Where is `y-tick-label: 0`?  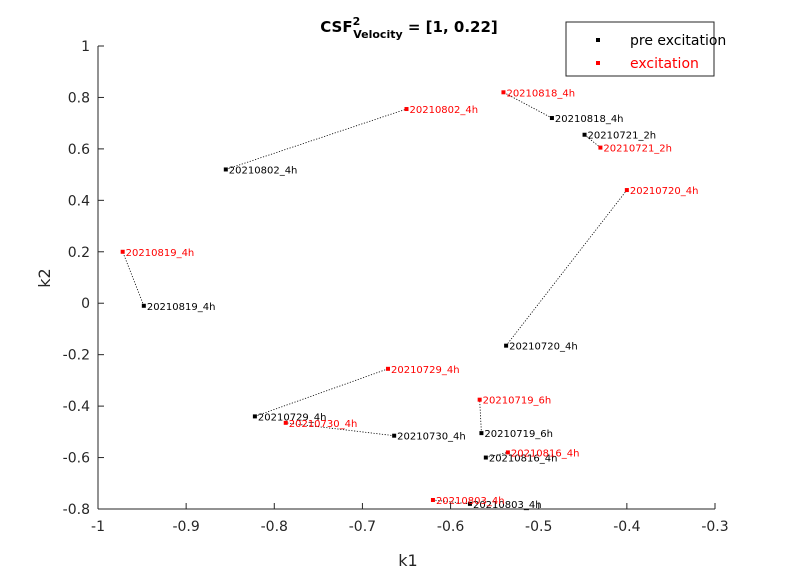
y-tick-label: 0 is located at coordinates (85, 304).